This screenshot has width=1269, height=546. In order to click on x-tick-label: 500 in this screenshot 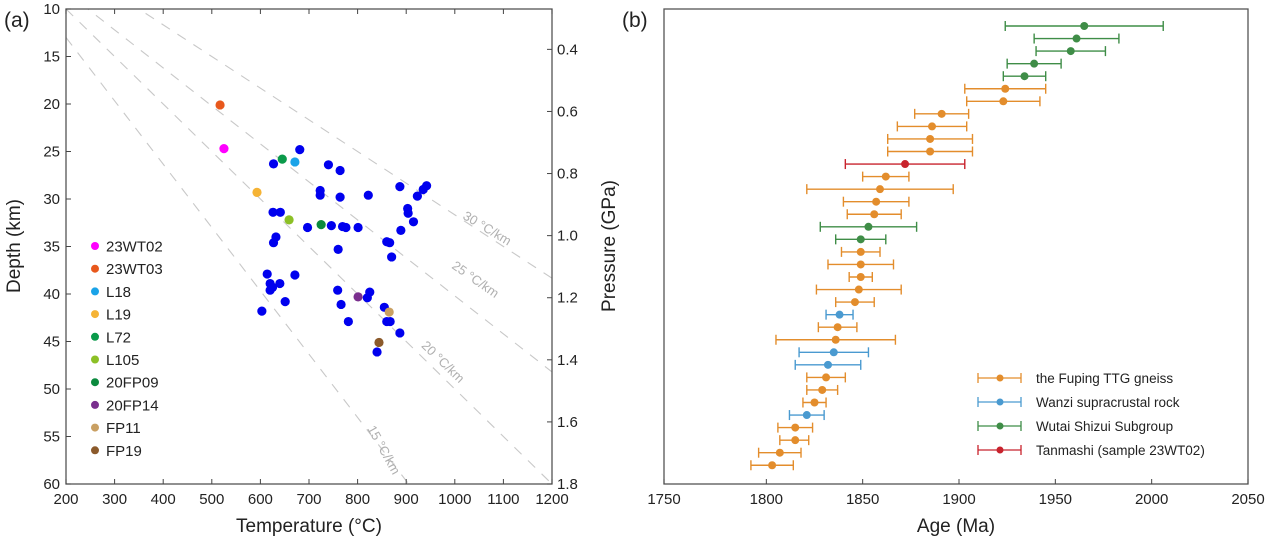, I will do `click(211, 499)`.